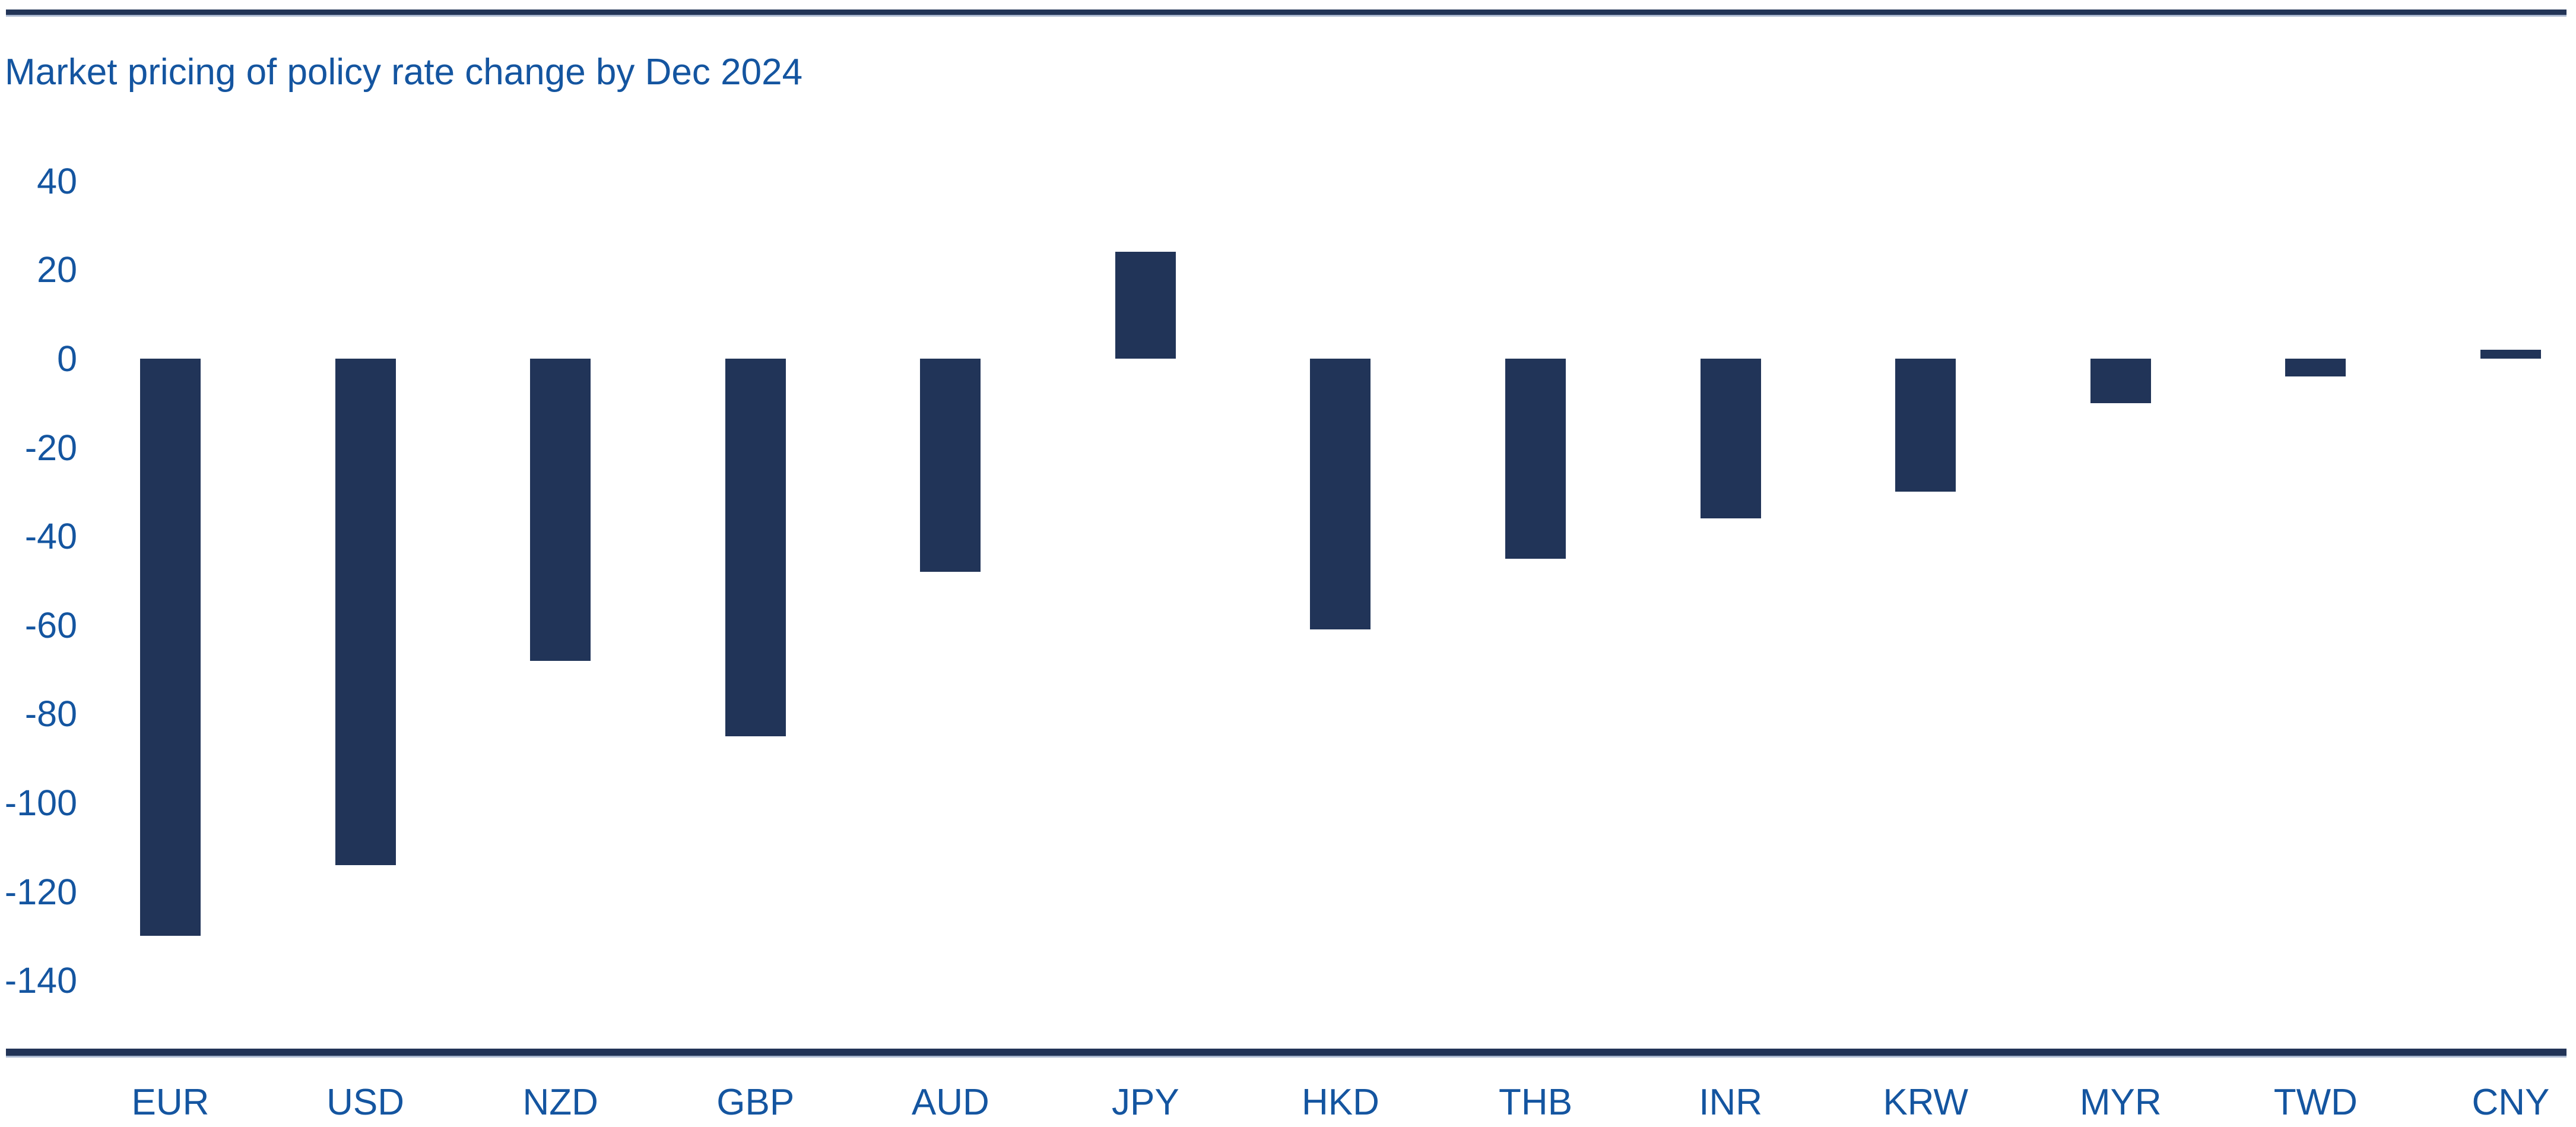 This screenshot has width=2576, height=1127. Describe the element at coordinates (2120, 381) in the screenshot. I see `bar-myr` at that location.